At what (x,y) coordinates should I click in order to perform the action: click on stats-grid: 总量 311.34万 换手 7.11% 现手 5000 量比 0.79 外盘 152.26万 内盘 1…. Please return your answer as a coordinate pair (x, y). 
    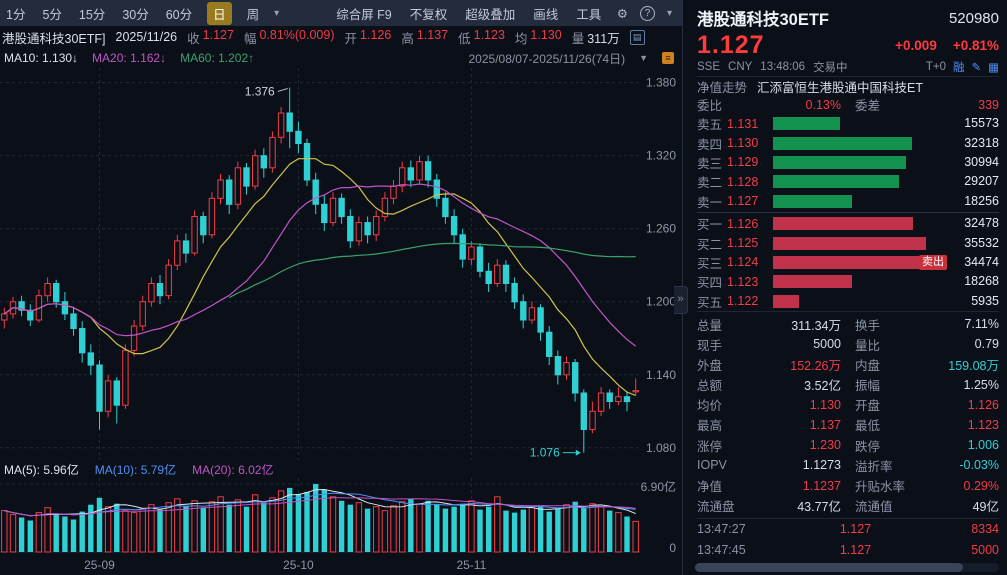
    Looking at the image, I should click on (848, 413).